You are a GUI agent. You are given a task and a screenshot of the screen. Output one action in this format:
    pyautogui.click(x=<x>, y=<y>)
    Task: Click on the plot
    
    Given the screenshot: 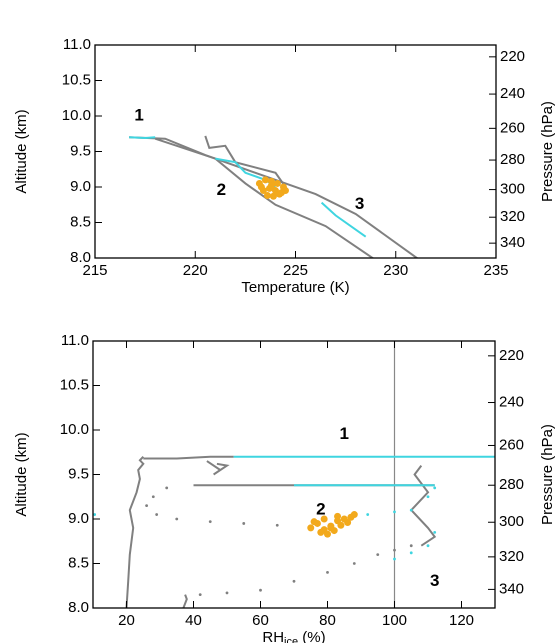 What is the action you would take?
    pyautogui.click(x=274, y=196)
    